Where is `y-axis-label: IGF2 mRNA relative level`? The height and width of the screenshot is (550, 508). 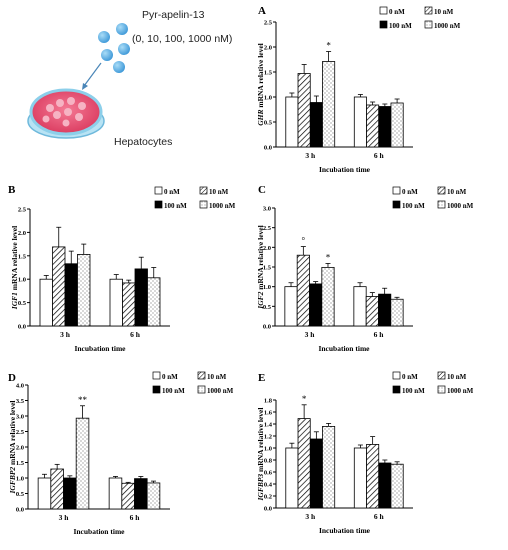
y-axis-label: IGF2 mRNA relative level is located at coordinates (260, 267).